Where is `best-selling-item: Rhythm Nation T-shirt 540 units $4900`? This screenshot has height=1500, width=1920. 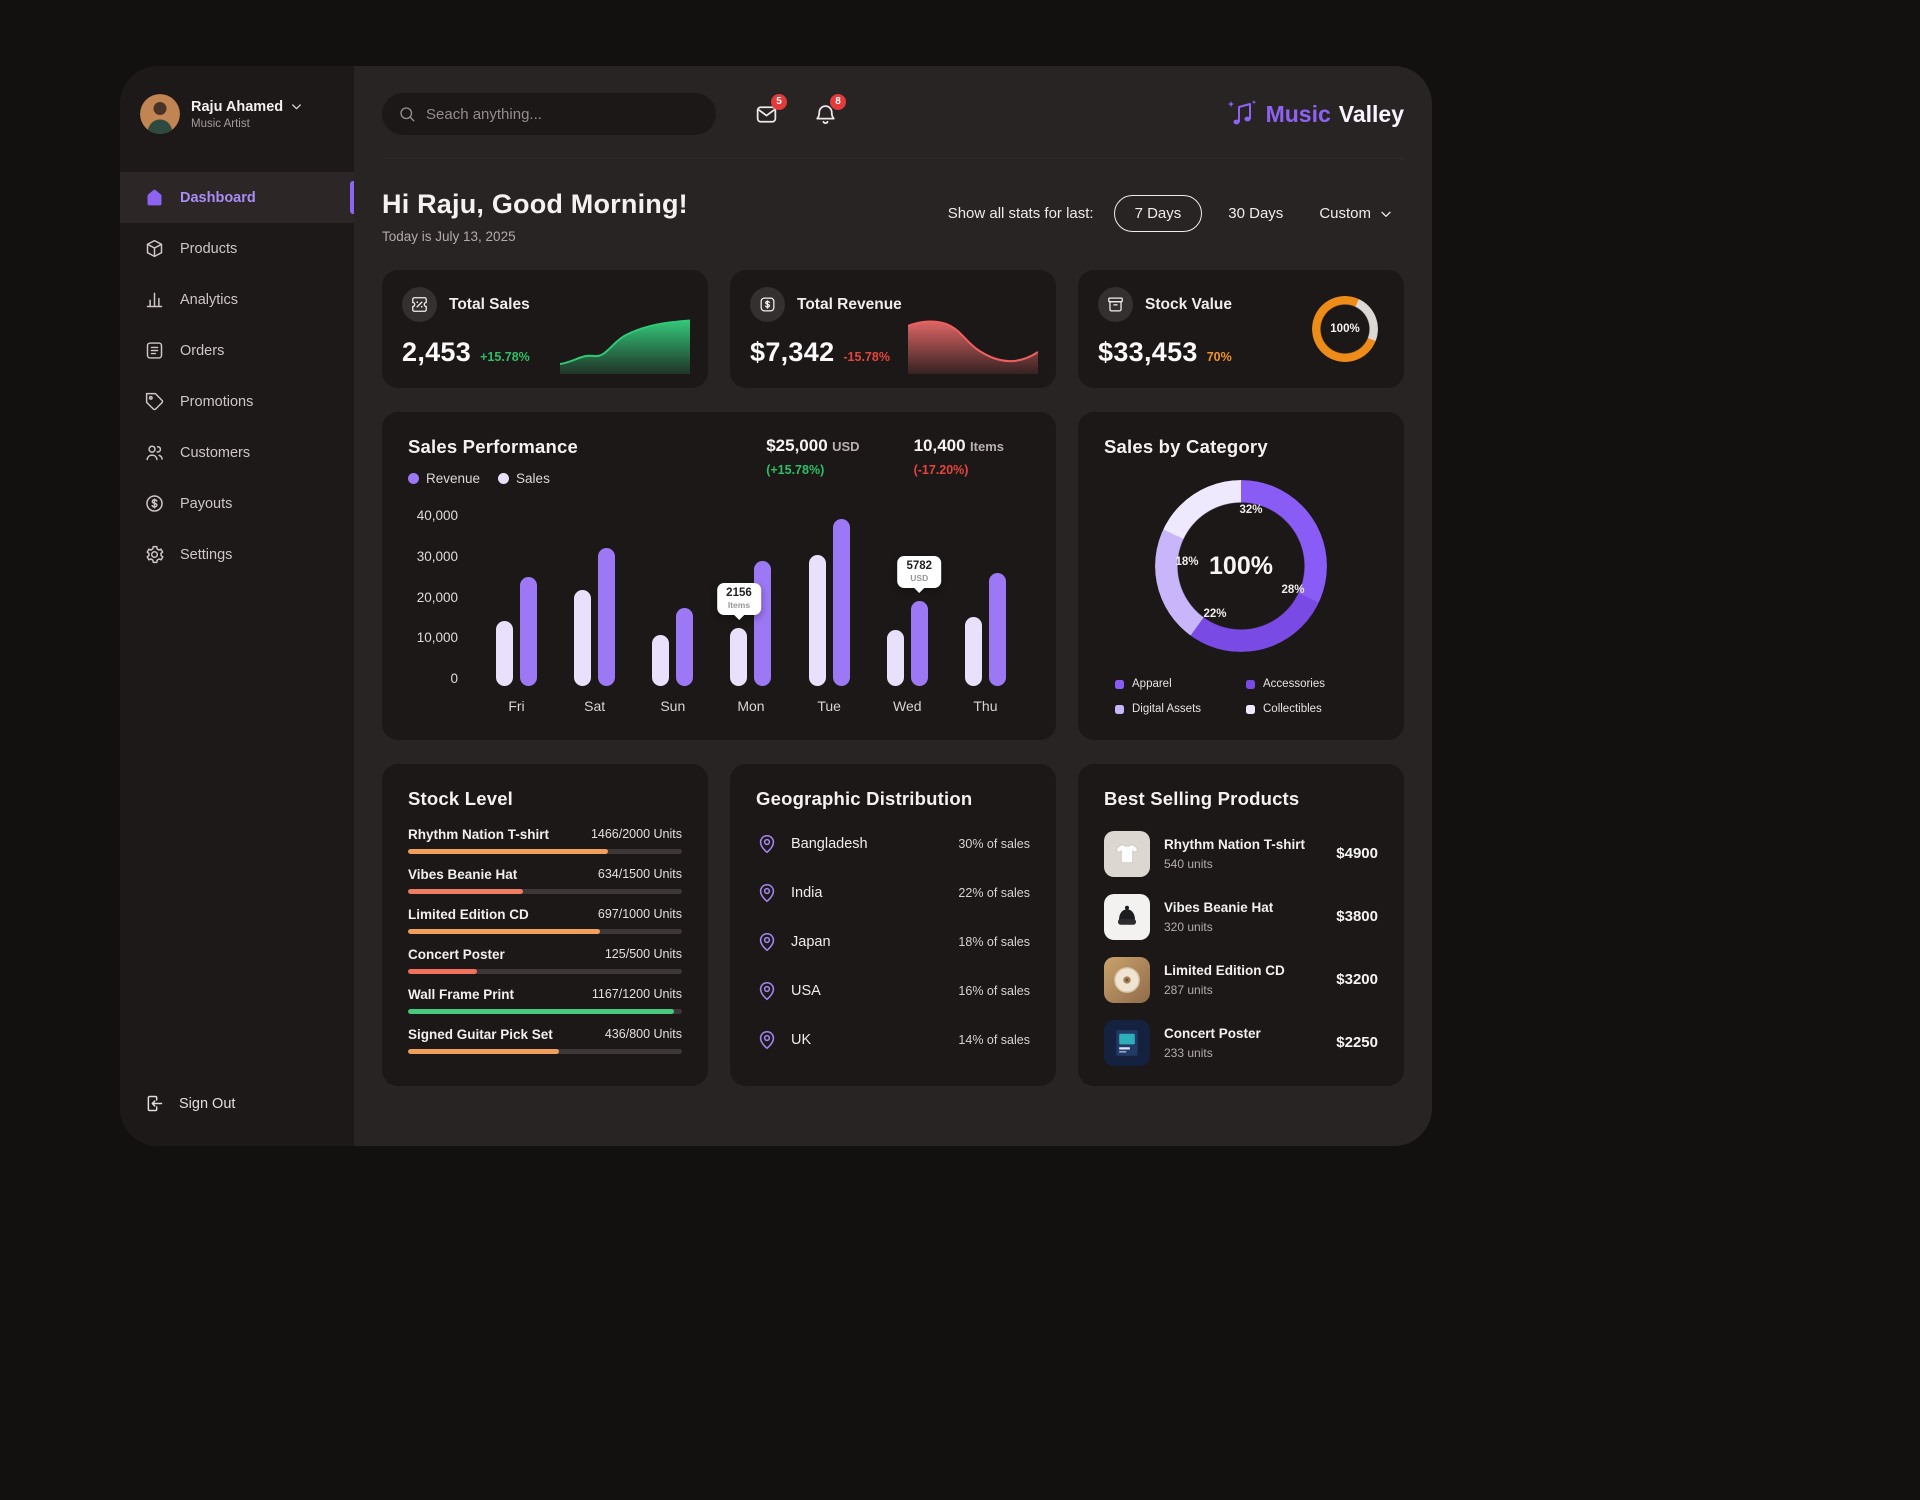 best-selling-item: Rhythm Nation T-shirt 540 units $4900 is located at coordinates (1241, 853).